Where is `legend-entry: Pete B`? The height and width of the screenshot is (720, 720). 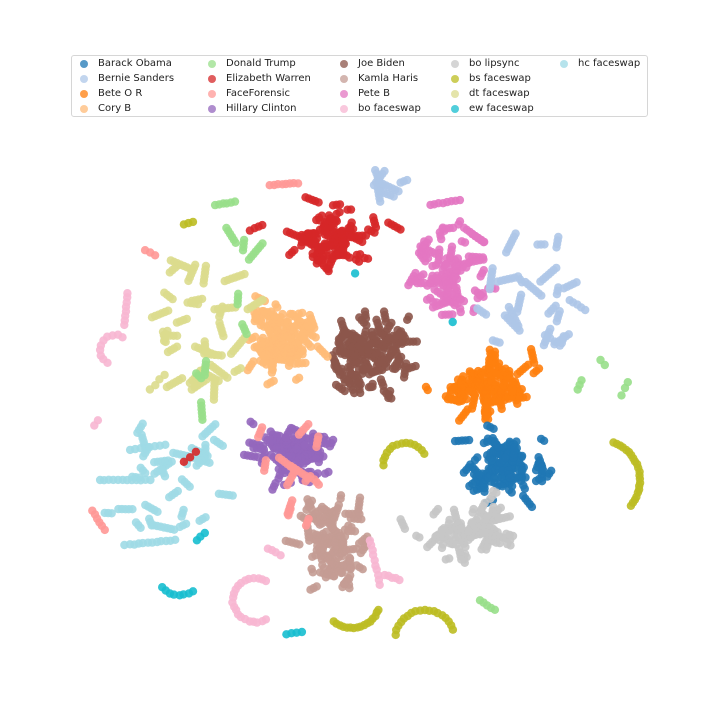 legend-entry: Pete B is located at coordinates (365, 94).